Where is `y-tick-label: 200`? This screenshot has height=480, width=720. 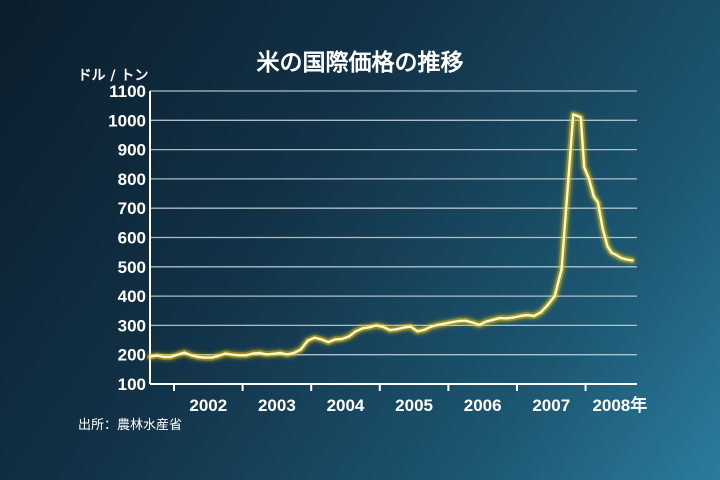 y-tick-label: 200 is located at coordinates (132, 355).